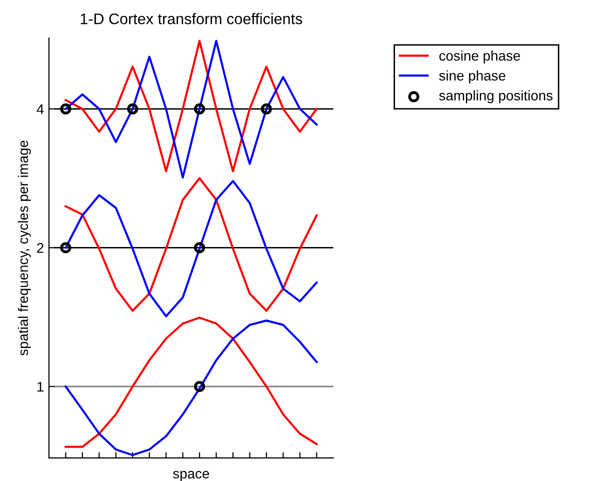 The width and height of the screenshot is (590, 481). Describe the element at coordinates (479, 57) in the screenshot. I see `legend-label: cosine phase` at that location.